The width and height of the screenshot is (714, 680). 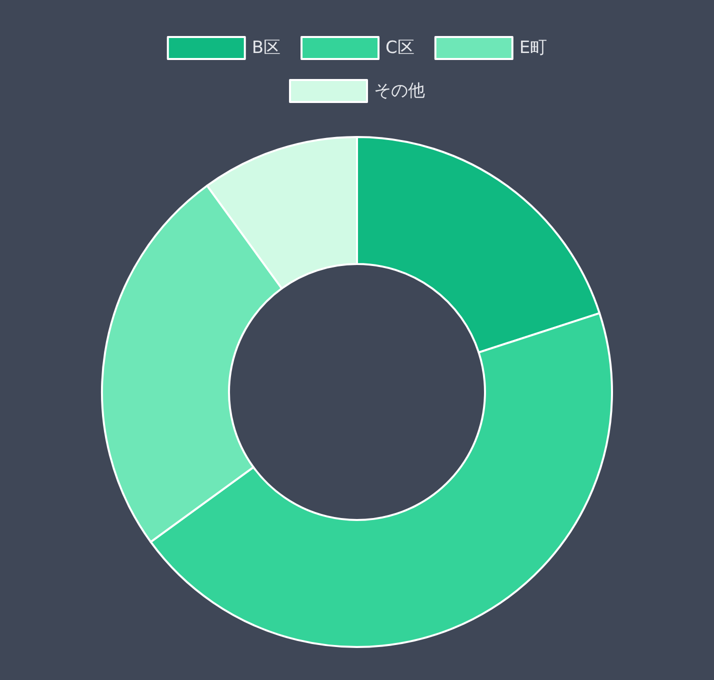 I want to click on legend-label: C区, so click(x=400, y=48).